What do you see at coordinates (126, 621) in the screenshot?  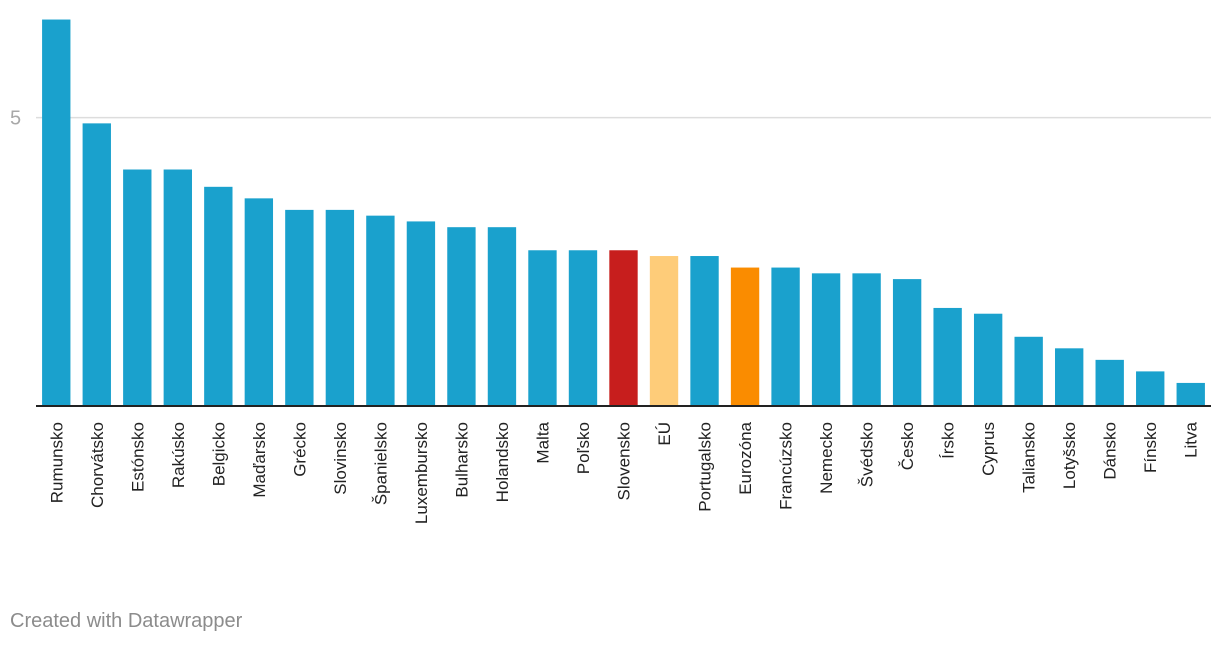 I see `footer-credit: Created with Datawrapper` at bounding box center [126, 621].